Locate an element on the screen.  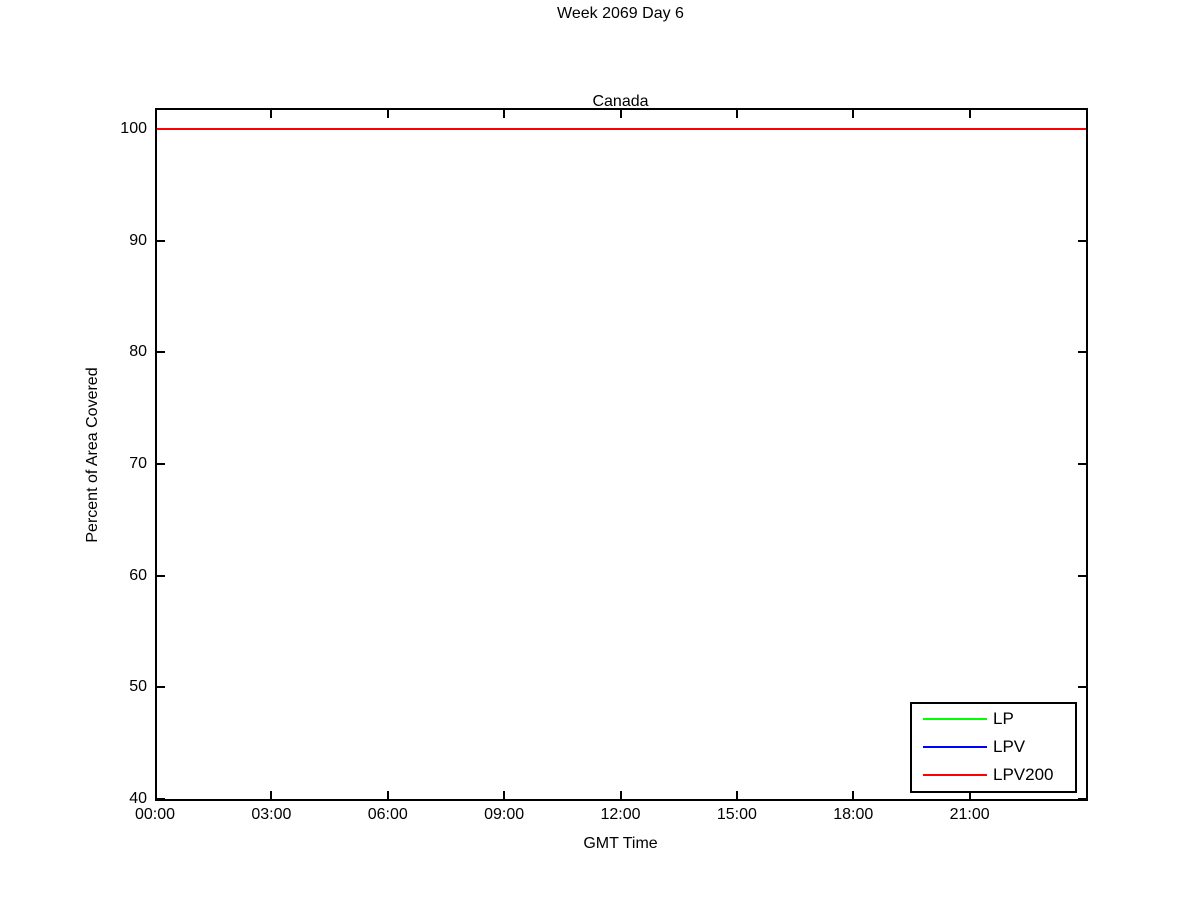
y-tick-label: 80 is located at coordinates (138, 352).